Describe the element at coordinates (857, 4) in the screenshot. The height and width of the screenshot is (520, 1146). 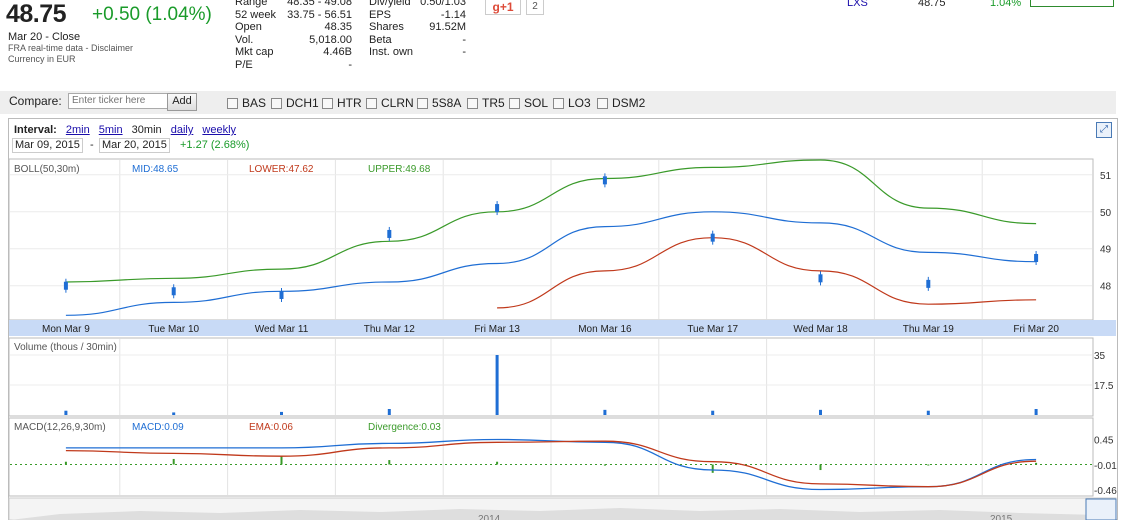
I see `related-ticker: LXS` at that location.